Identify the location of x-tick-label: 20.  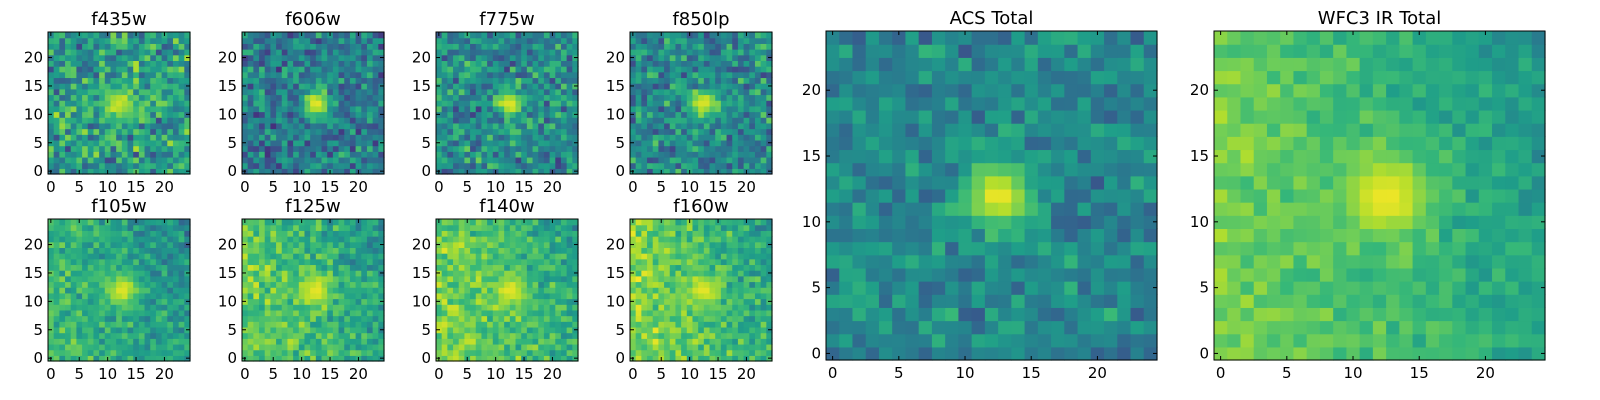
(358, 187).